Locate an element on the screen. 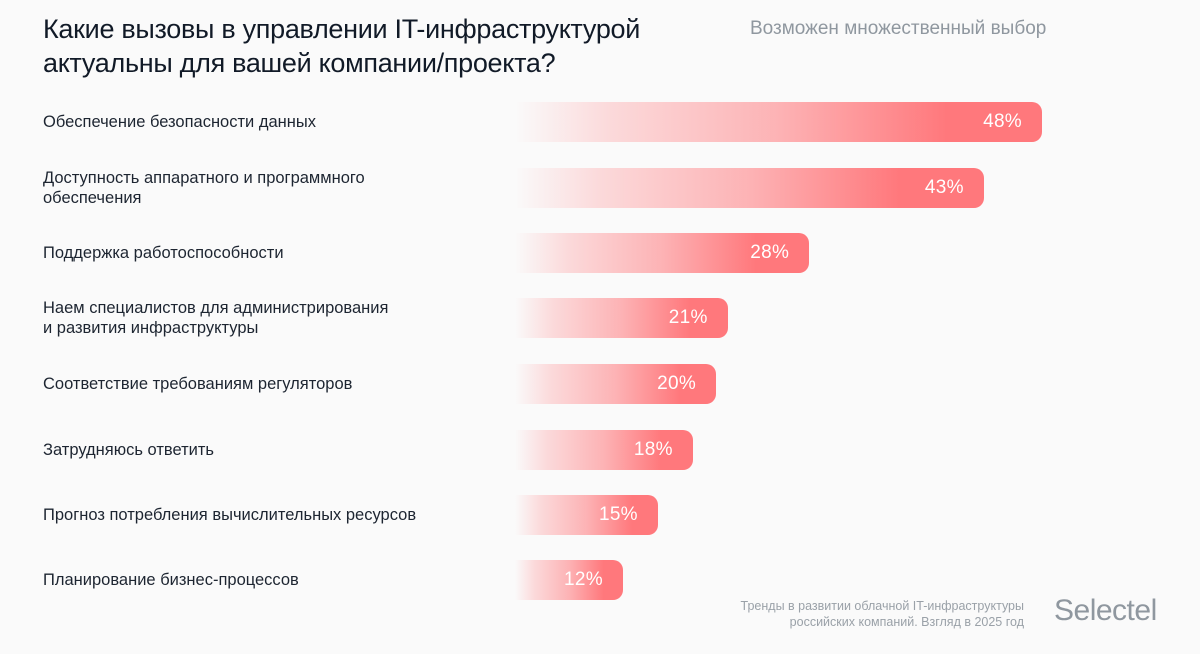 This screenshot has height=654, width=1200. chart-subtitle: Возможен множественный выбор is located at coordinates (898, 28).